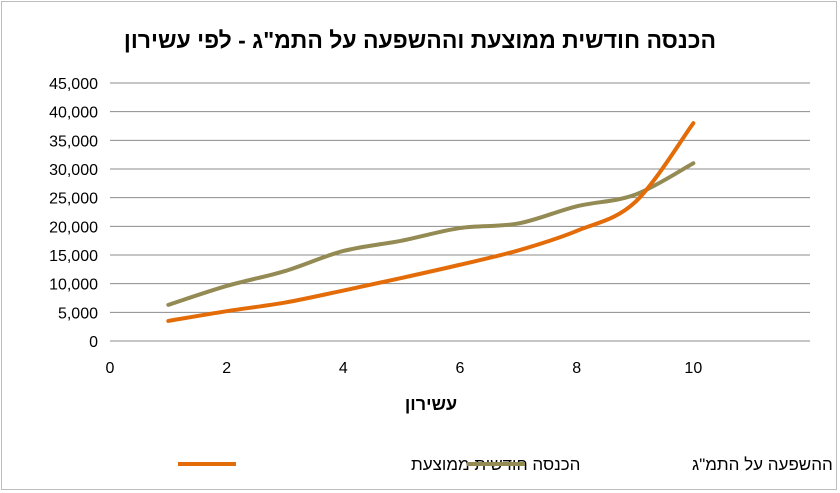  What do you see at coordinates (73, 170) in the screenshot?
I see `y-tick-label: 30,000` at bounding box center [73, 170].